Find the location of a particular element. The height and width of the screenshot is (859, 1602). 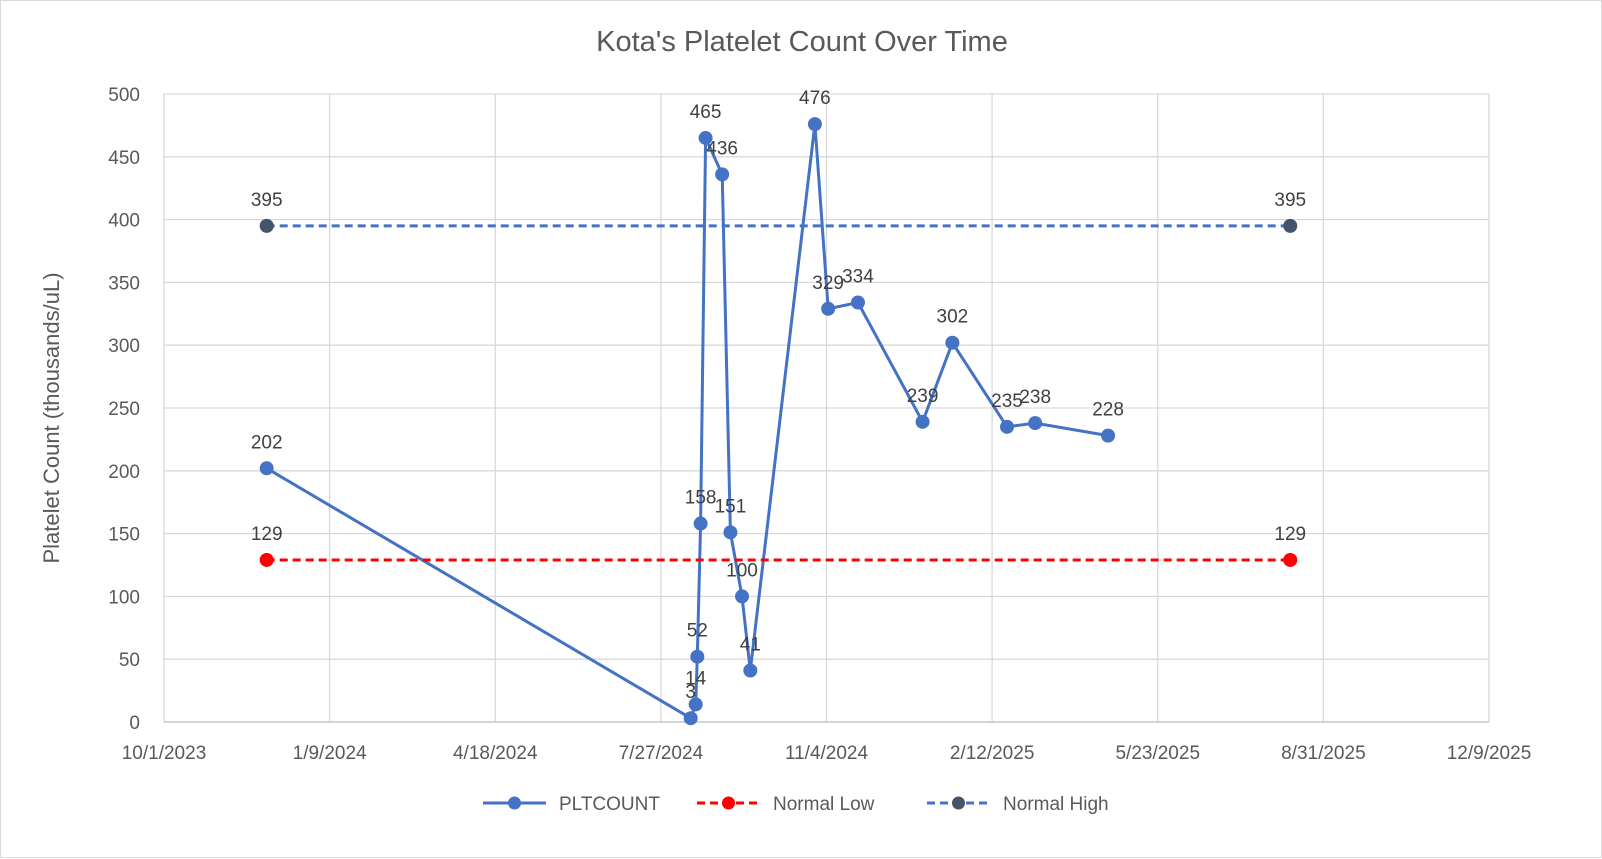

legend-item: PLTCOUNT is located at coordinates (571, 804).